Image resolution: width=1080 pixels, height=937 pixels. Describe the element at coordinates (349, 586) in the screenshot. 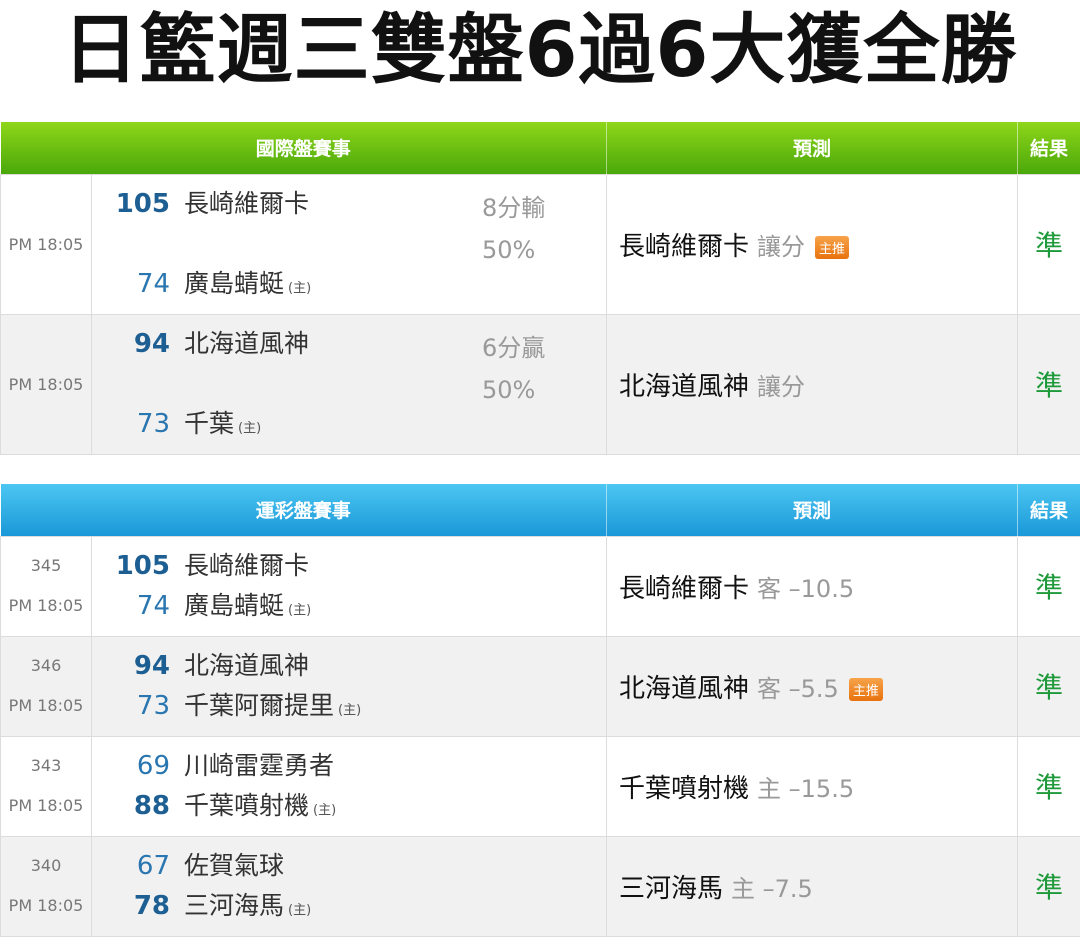

I see `match-cell: 105 長崎維爾卡 74 廣島蜻蜓 (主)` at that location.